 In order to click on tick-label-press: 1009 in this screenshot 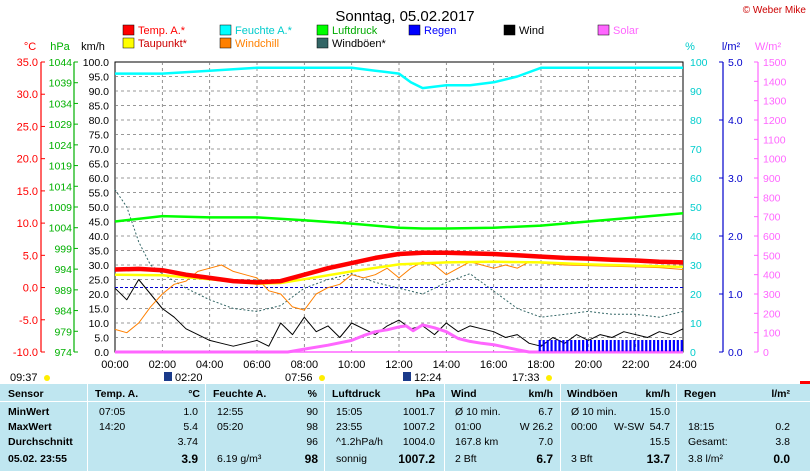, I will do `click(61, 208)`.